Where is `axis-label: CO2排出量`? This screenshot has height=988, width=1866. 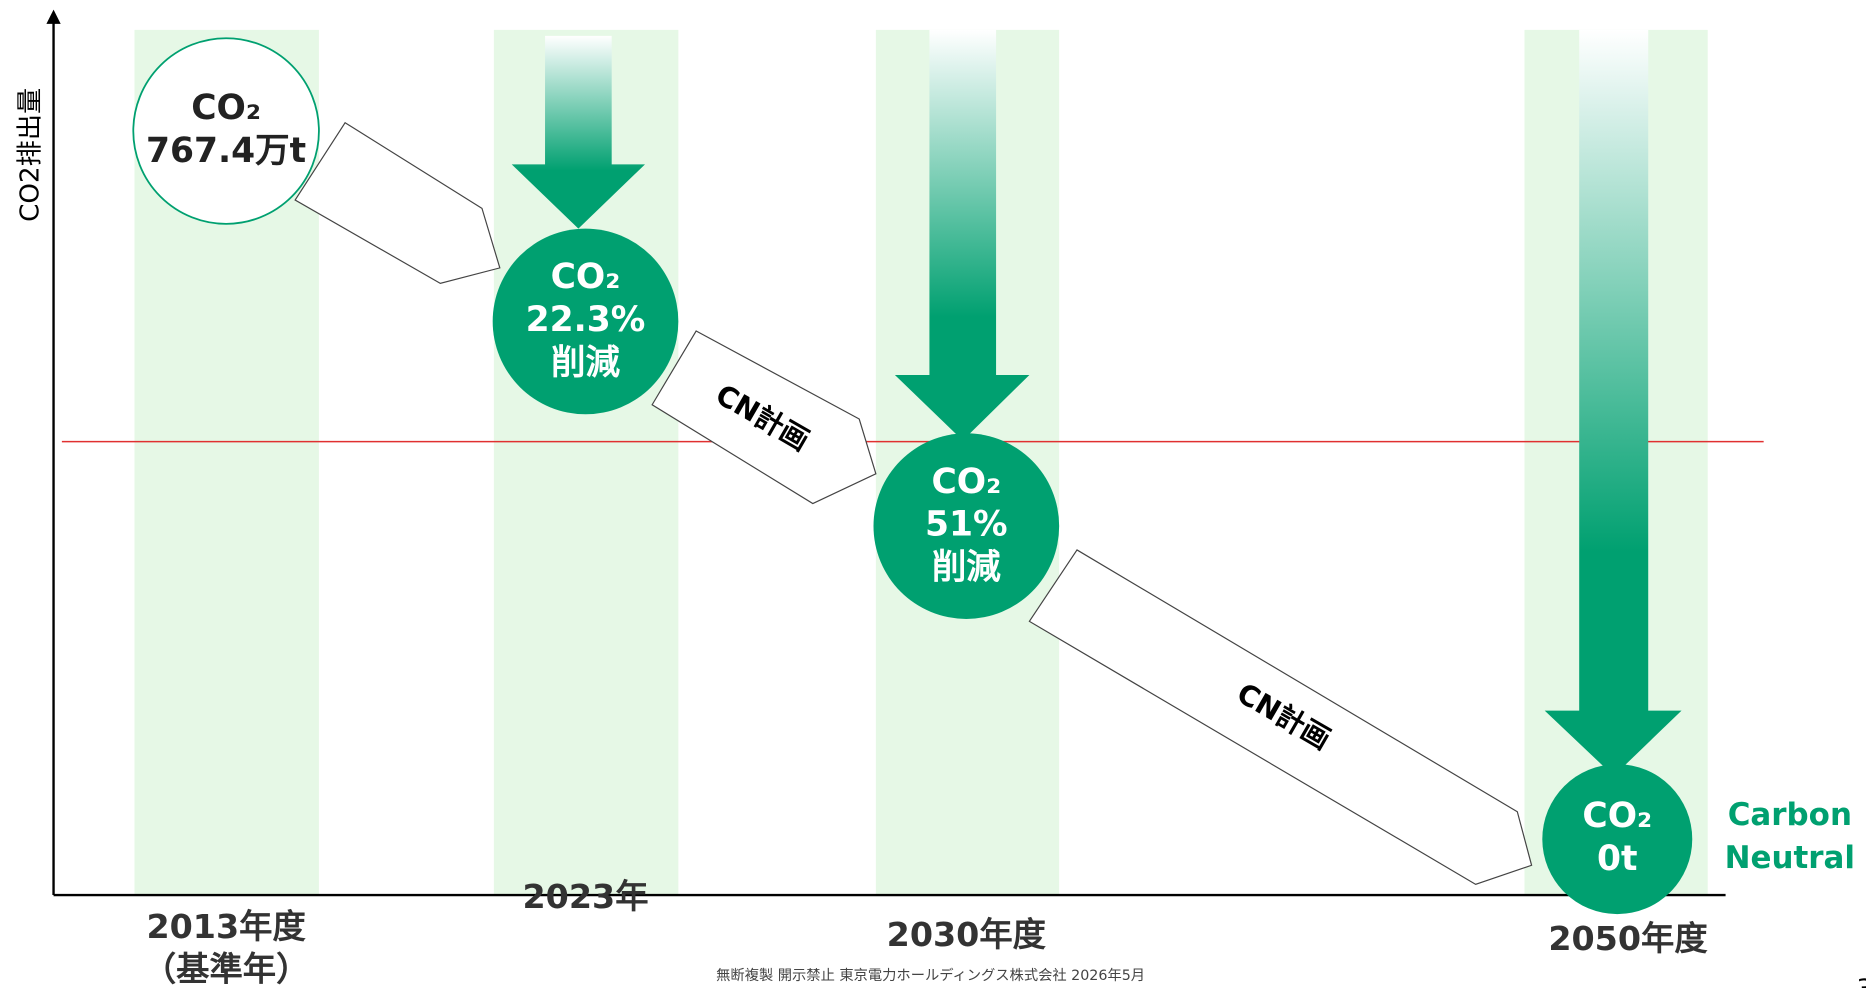
axis-label: CO2排出量 is located at coordinates (30, 155).